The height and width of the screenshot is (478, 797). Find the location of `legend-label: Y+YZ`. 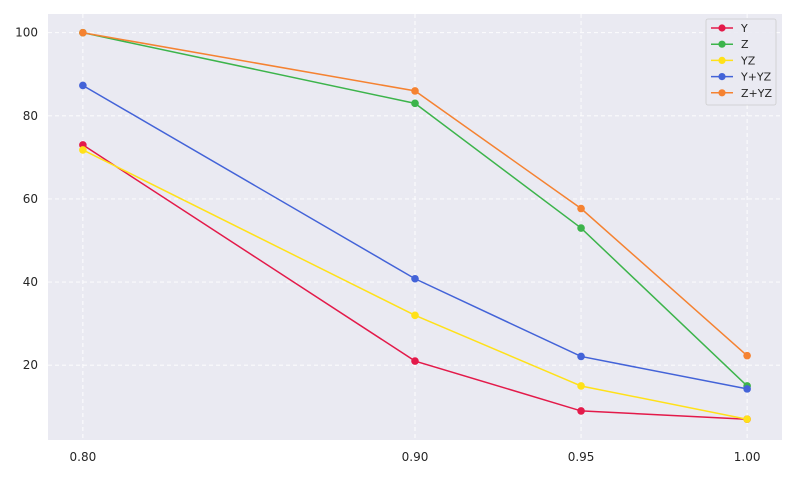

legend-label: Y+YZ is located at coordinates (756, 77).